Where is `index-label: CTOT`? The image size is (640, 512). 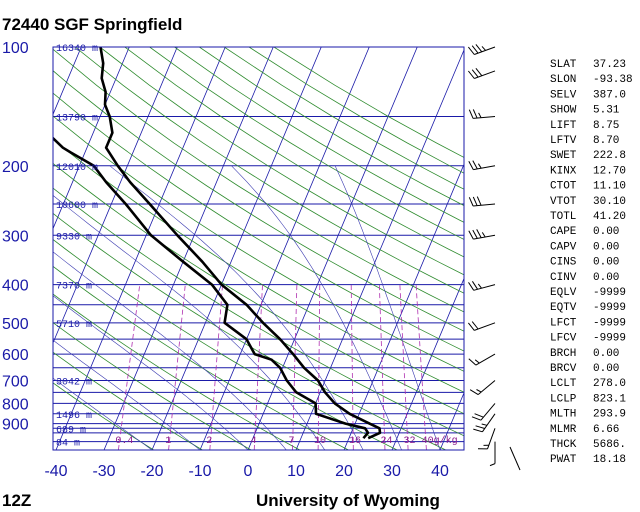
index-label: CTOT is located at coordinates (563, 187).